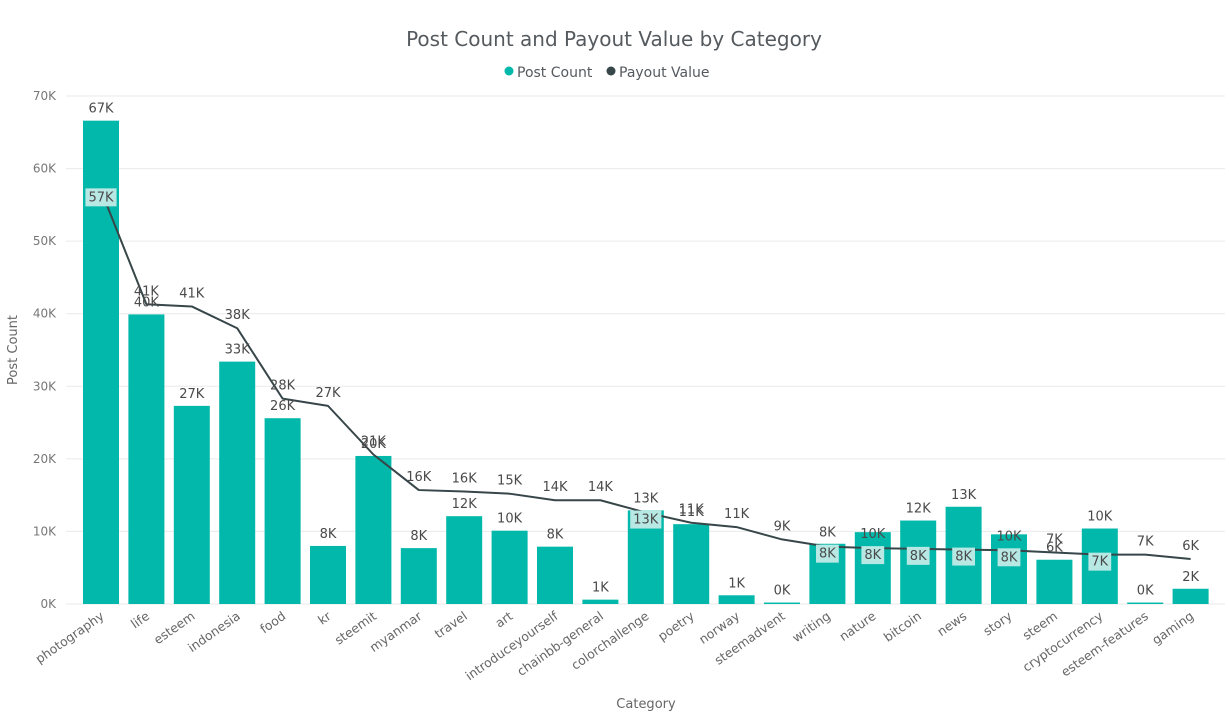  What do you see at coordinates (272, 622) in the screenshot?
I see `x-tick-label: food` at bounding box center [272, 622].